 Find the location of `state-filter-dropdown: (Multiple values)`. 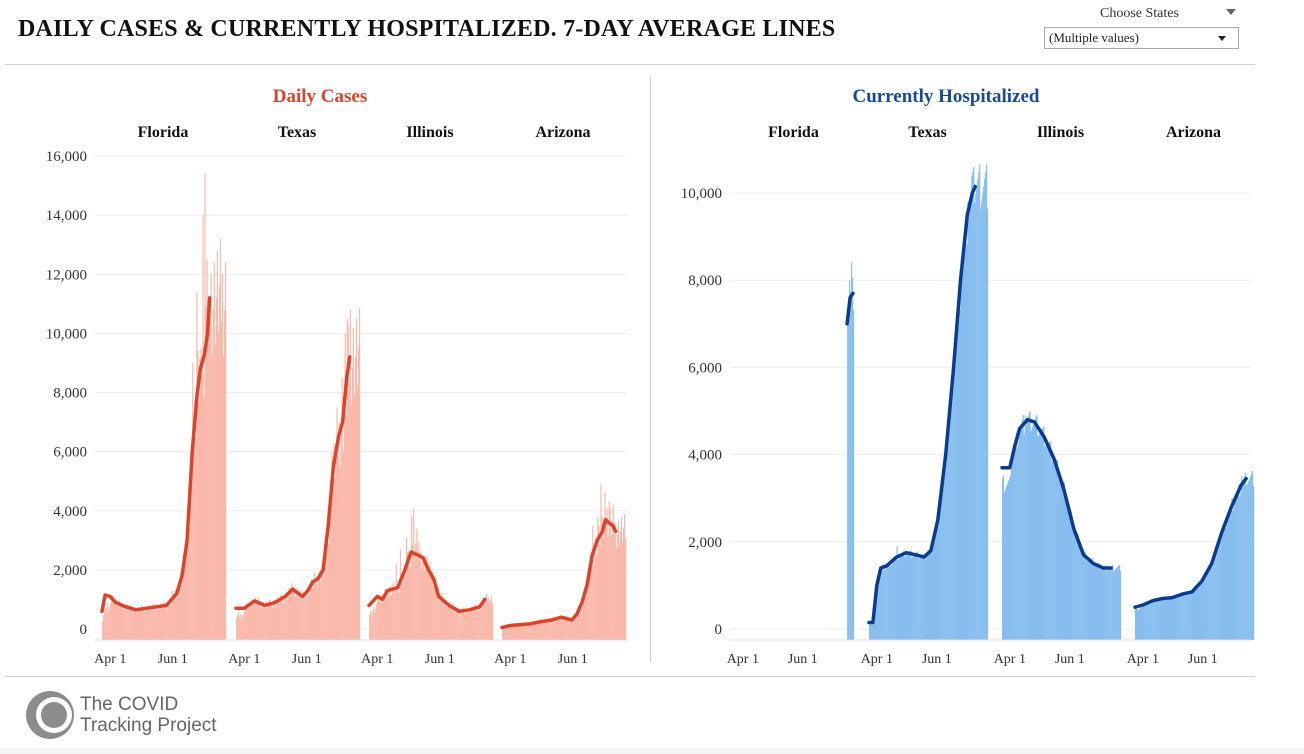

state-filter-dropdown: (Multiple values) is located at coordinates (1141, 38).